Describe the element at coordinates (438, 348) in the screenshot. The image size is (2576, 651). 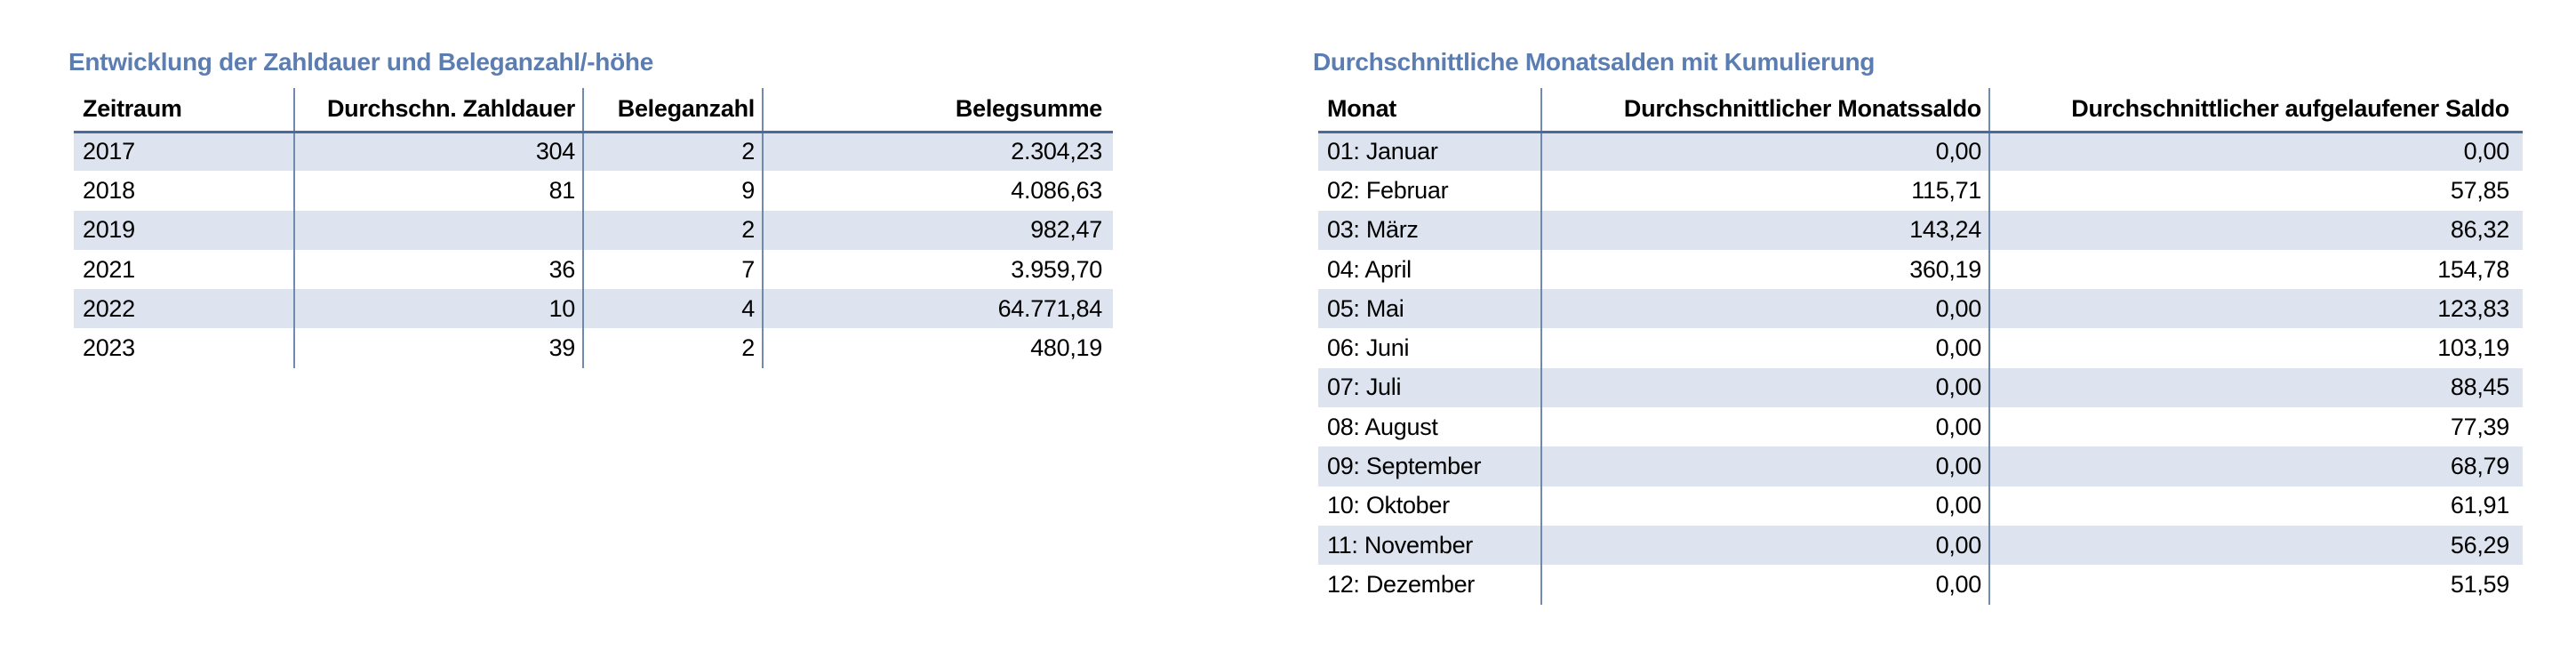
I see `zahldauer-cell: 39` at that location.